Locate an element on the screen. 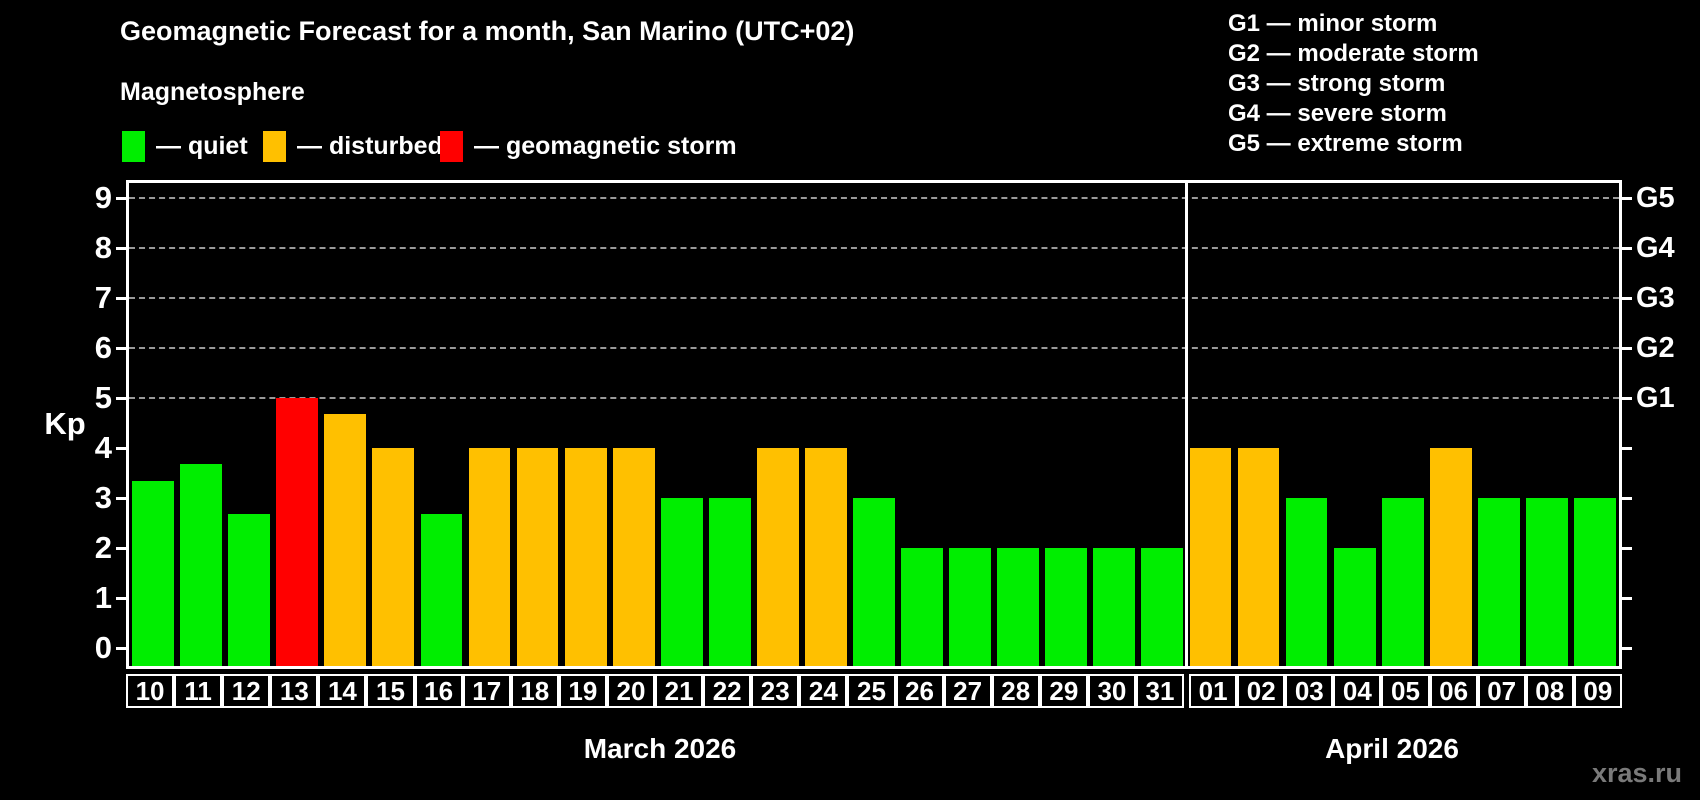 The height and width of the screenshot is (800, 1700). grid-line-kp7 is located at coordinates (874, 298).